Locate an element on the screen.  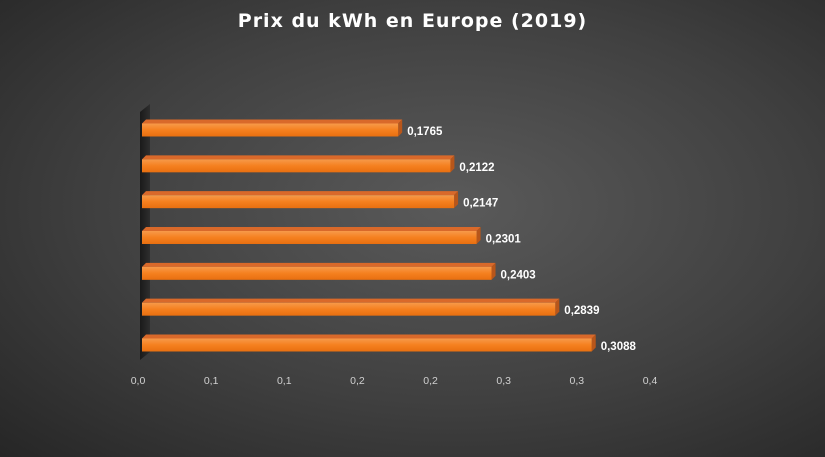
data-label: 0,2839 is located at coordinates (581, 311).